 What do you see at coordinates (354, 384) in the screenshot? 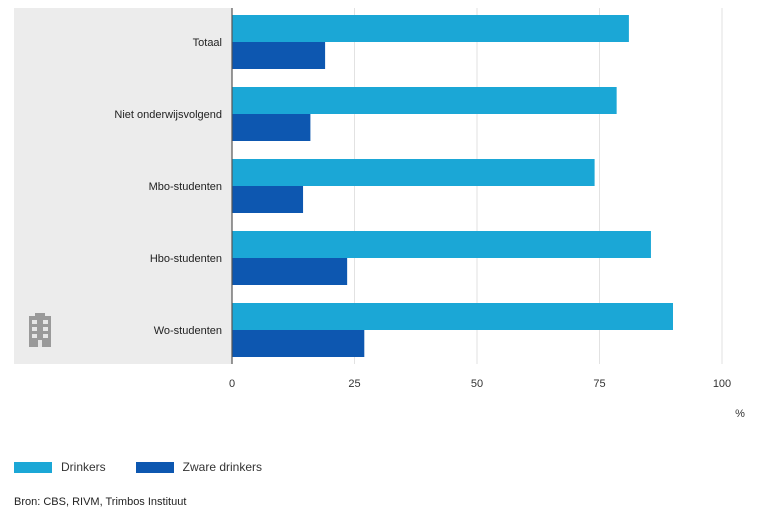
I see `x-tick-label-25: 25` at bounding box center [354, 384].